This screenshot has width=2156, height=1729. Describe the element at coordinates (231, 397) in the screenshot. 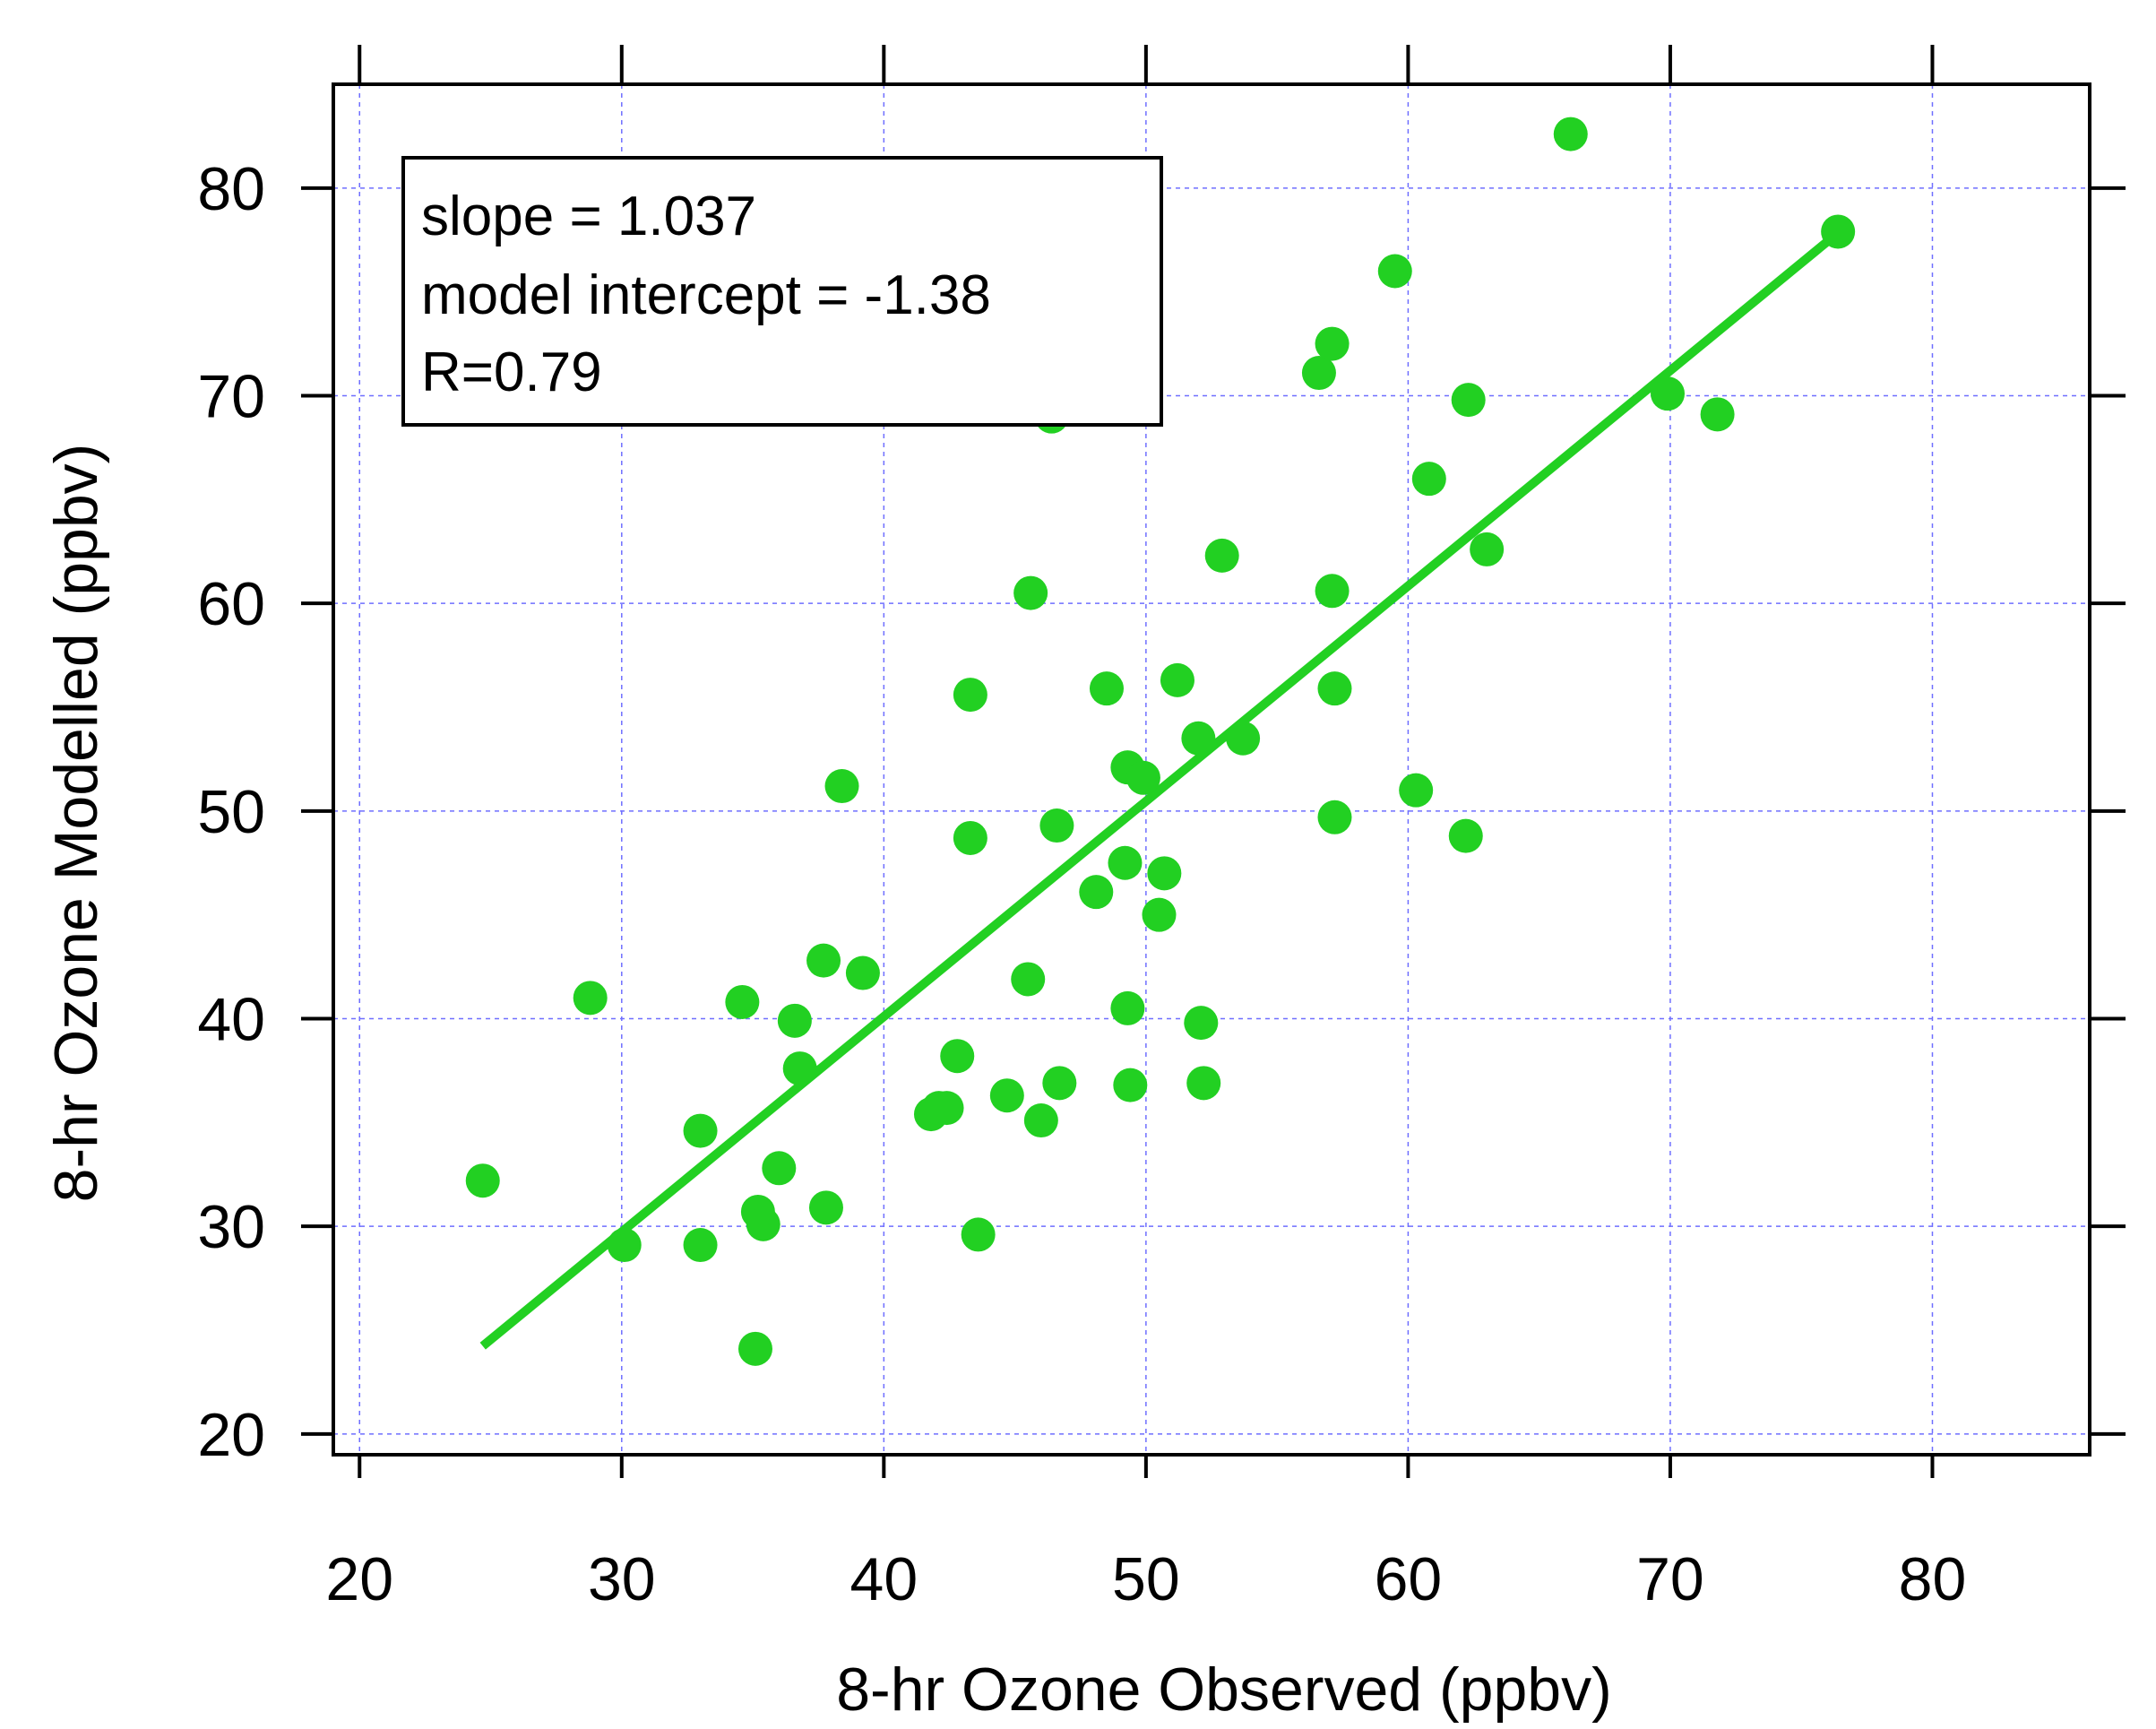

I see `y-tick-label: 70` at that location.